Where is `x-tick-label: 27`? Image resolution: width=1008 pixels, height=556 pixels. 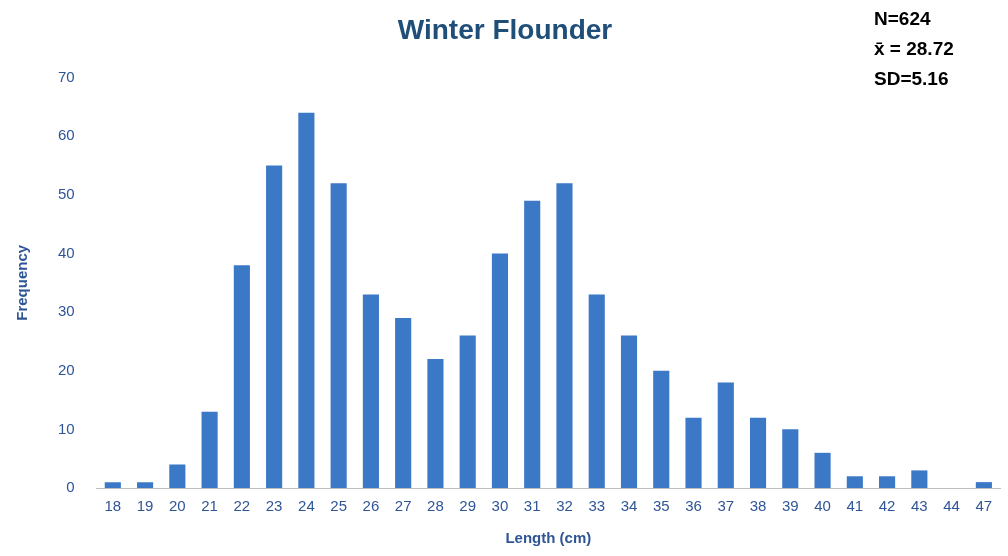
x-tick-label: 27 is located at coordinates (403, 506).